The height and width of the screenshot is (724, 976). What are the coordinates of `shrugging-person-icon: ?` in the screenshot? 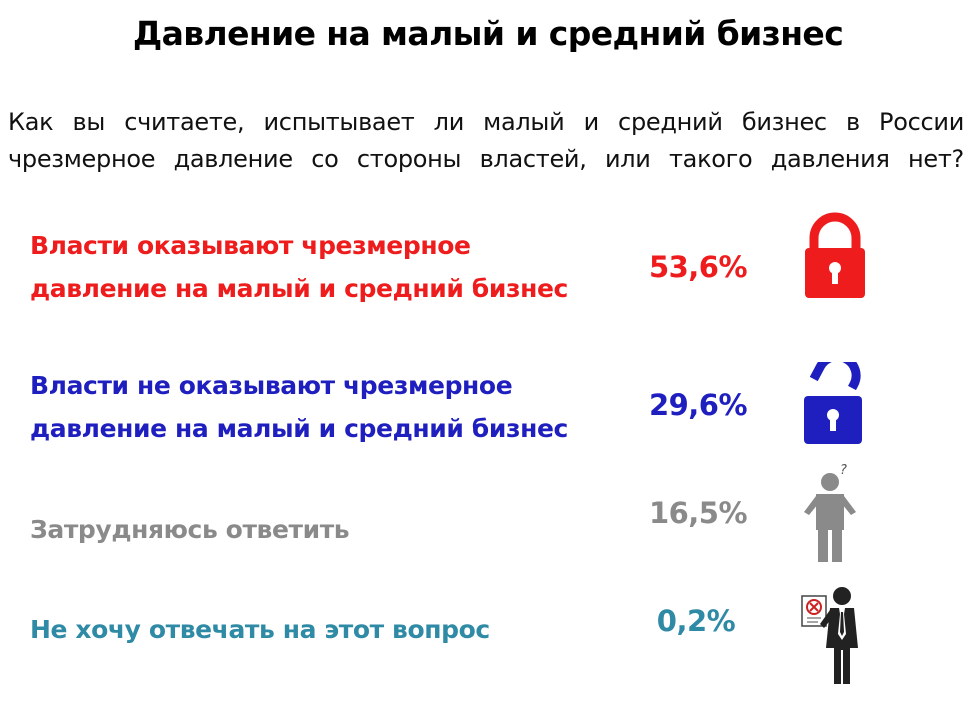 It's located at (831, 513).